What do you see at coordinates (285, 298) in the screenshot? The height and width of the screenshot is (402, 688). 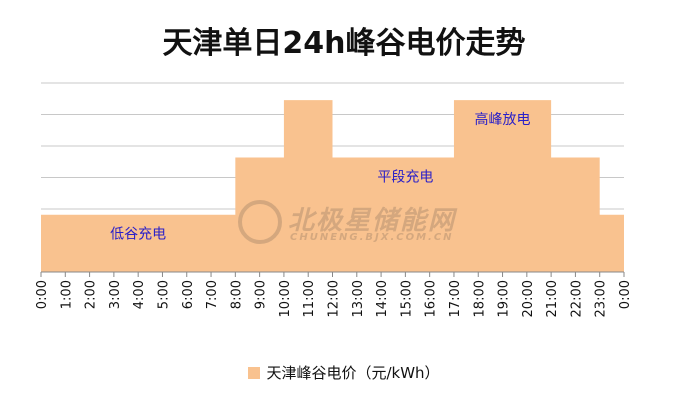 I see `x-tick-label: 10:00` at bounding box center [285, 298].